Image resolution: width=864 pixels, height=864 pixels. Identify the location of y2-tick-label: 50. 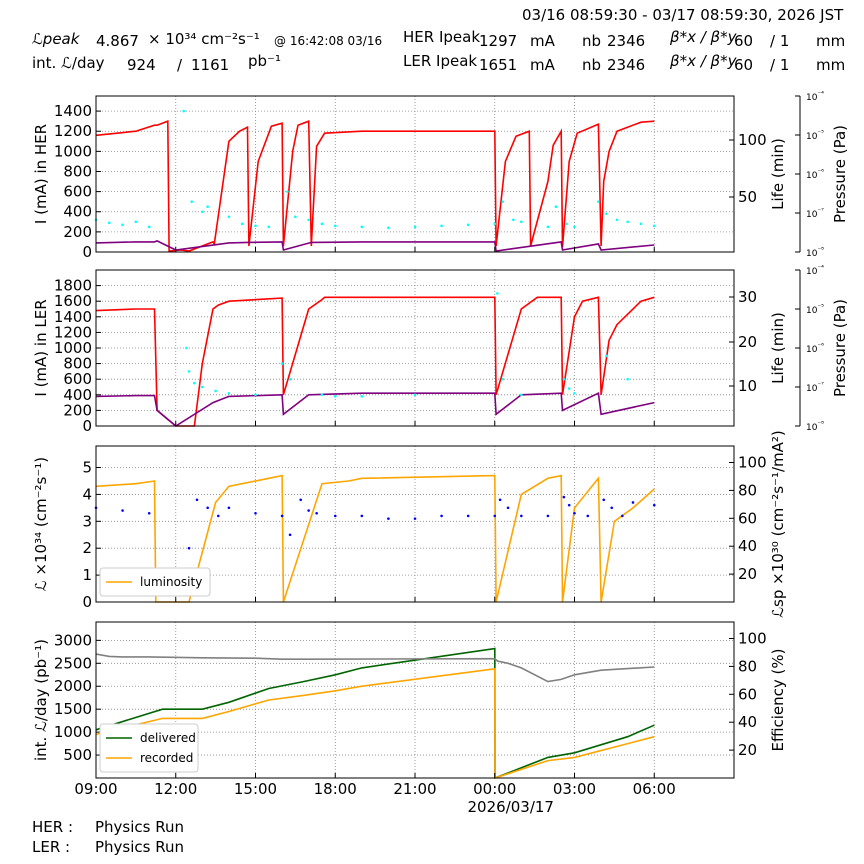
(747, 197).